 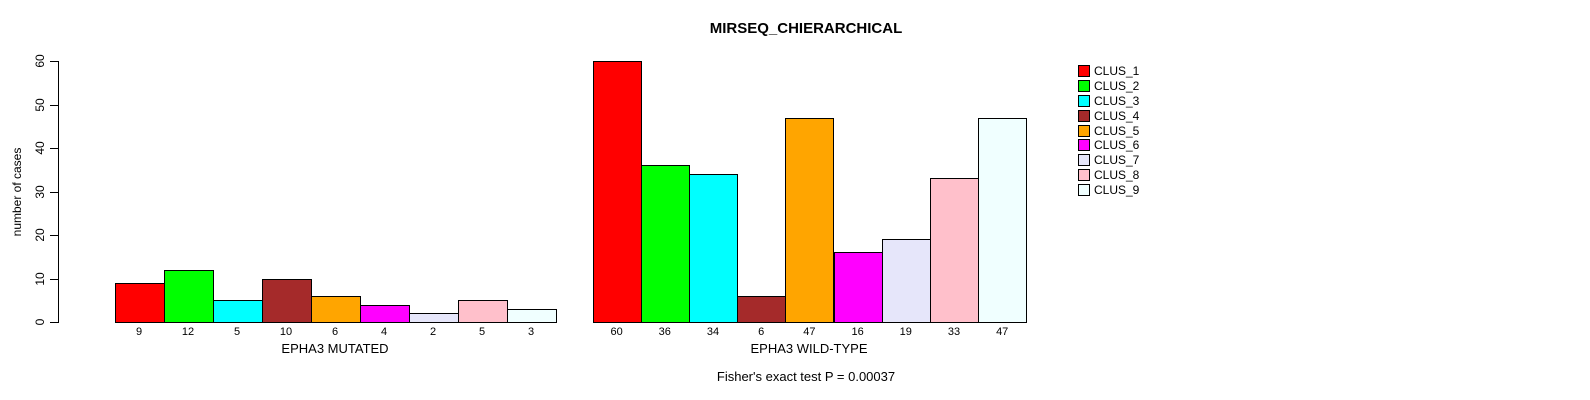 What do you see at coordinates (40, 61) in the screenshot?
I see `y-axis-tick-label: 60` at bounding box center [40, 61].